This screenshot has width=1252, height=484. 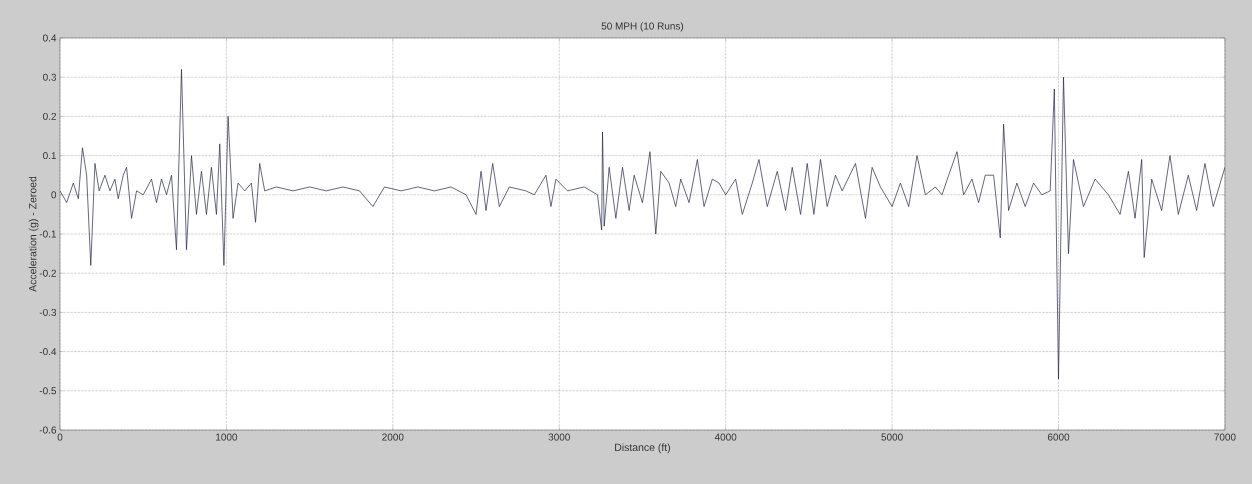 I want to click on chart-title: 50 MPH (10 Runs), so click(x=642, y=27).